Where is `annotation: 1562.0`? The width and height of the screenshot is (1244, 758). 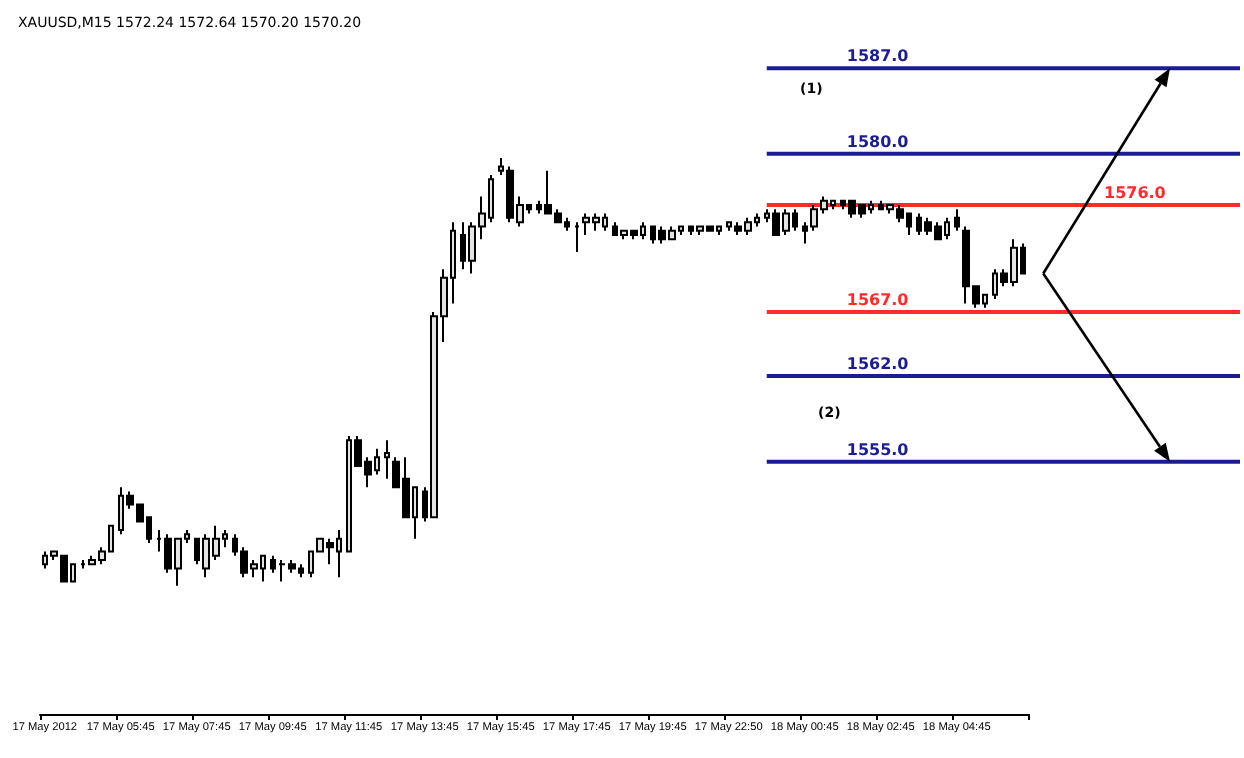 annotation: 1562.0 is located at coordinates (878, 364).